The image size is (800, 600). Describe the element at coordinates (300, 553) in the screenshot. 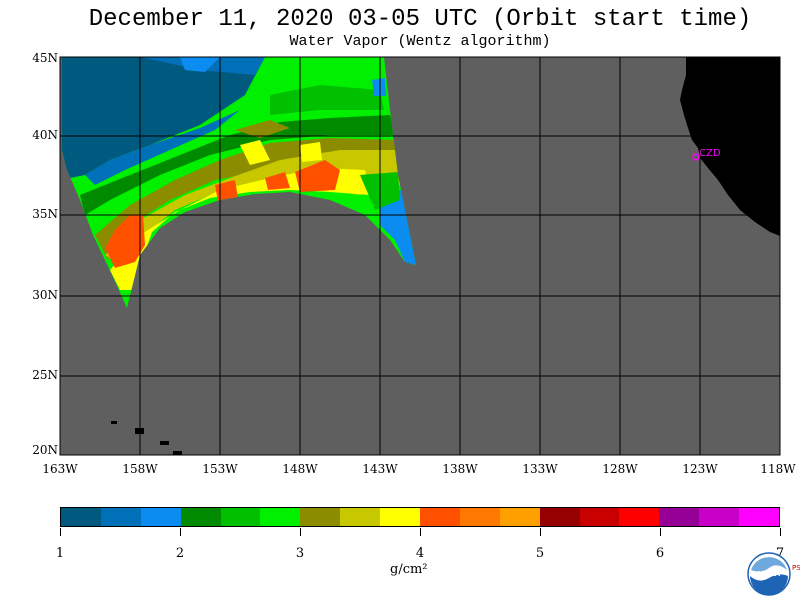

I see `colorbar-tick-label: 3` at that location.